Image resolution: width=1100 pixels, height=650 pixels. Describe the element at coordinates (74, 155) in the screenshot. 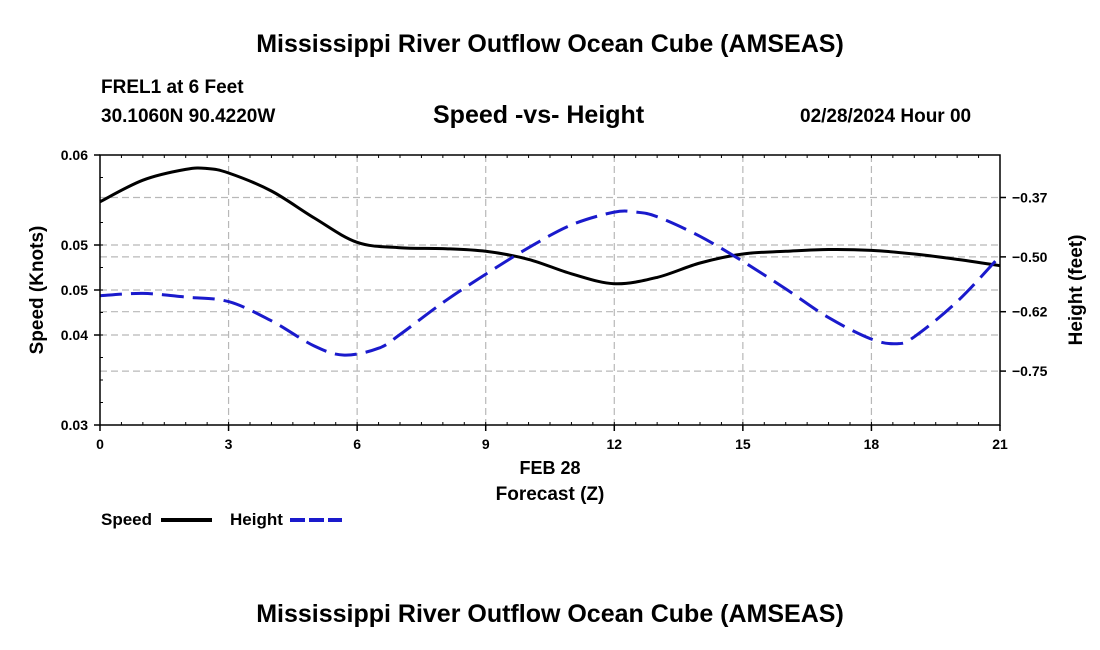

I see `y-tick-label: 0.06` at that location.